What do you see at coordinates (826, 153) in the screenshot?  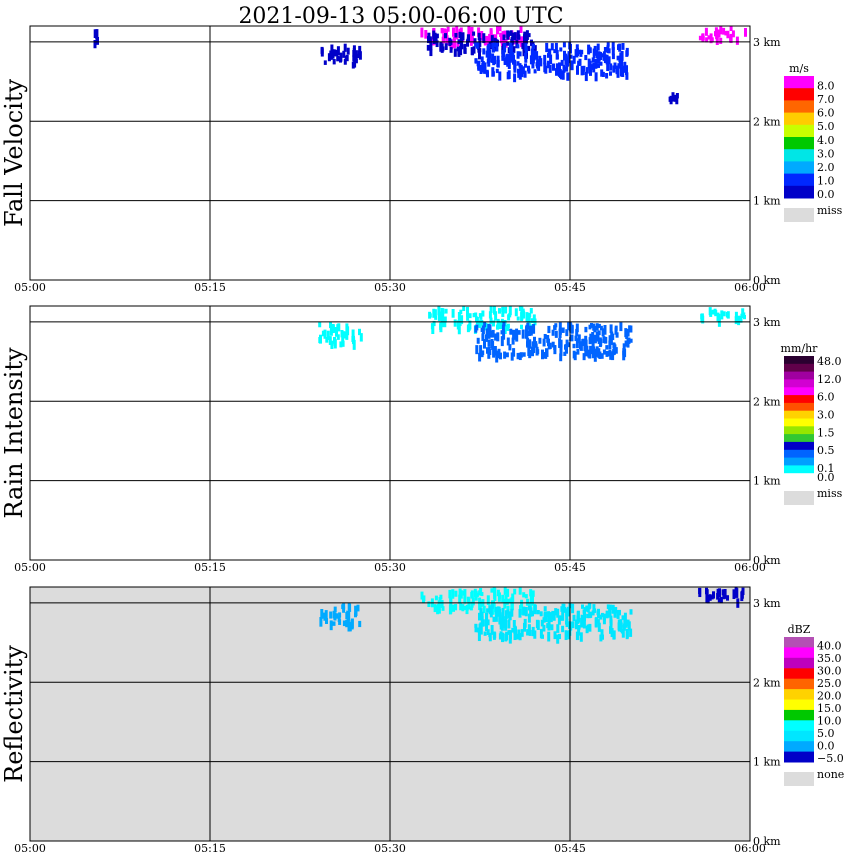 I see `colorbar-label: 3.0` at bounding box center [826, 153].